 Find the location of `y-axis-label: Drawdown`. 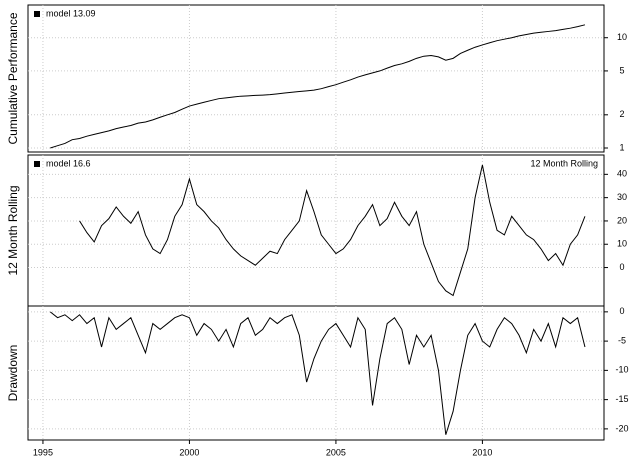

y-axis-label: Drawdown is located at coordinates (13, 373).